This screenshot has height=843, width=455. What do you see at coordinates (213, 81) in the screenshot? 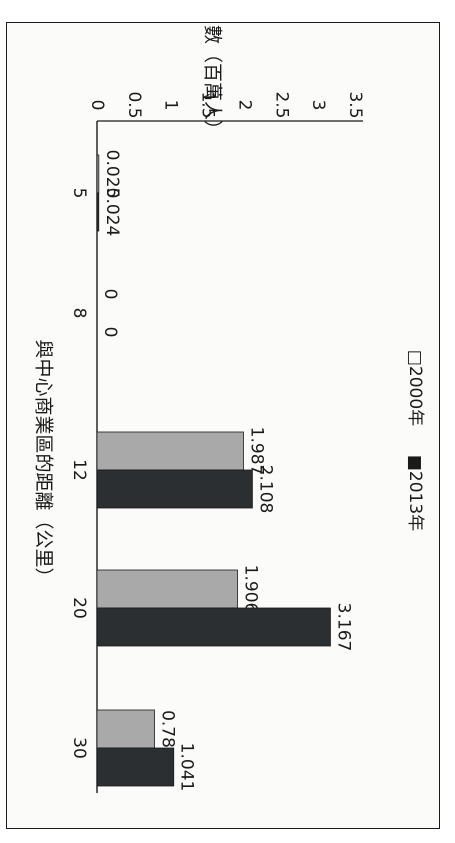
I see `value-axis-title: 人口數（百萬人）` at bounding box center [213, 81].